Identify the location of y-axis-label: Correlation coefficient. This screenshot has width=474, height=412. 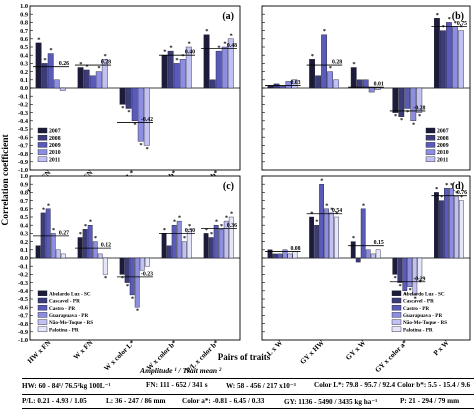
(6, 179).